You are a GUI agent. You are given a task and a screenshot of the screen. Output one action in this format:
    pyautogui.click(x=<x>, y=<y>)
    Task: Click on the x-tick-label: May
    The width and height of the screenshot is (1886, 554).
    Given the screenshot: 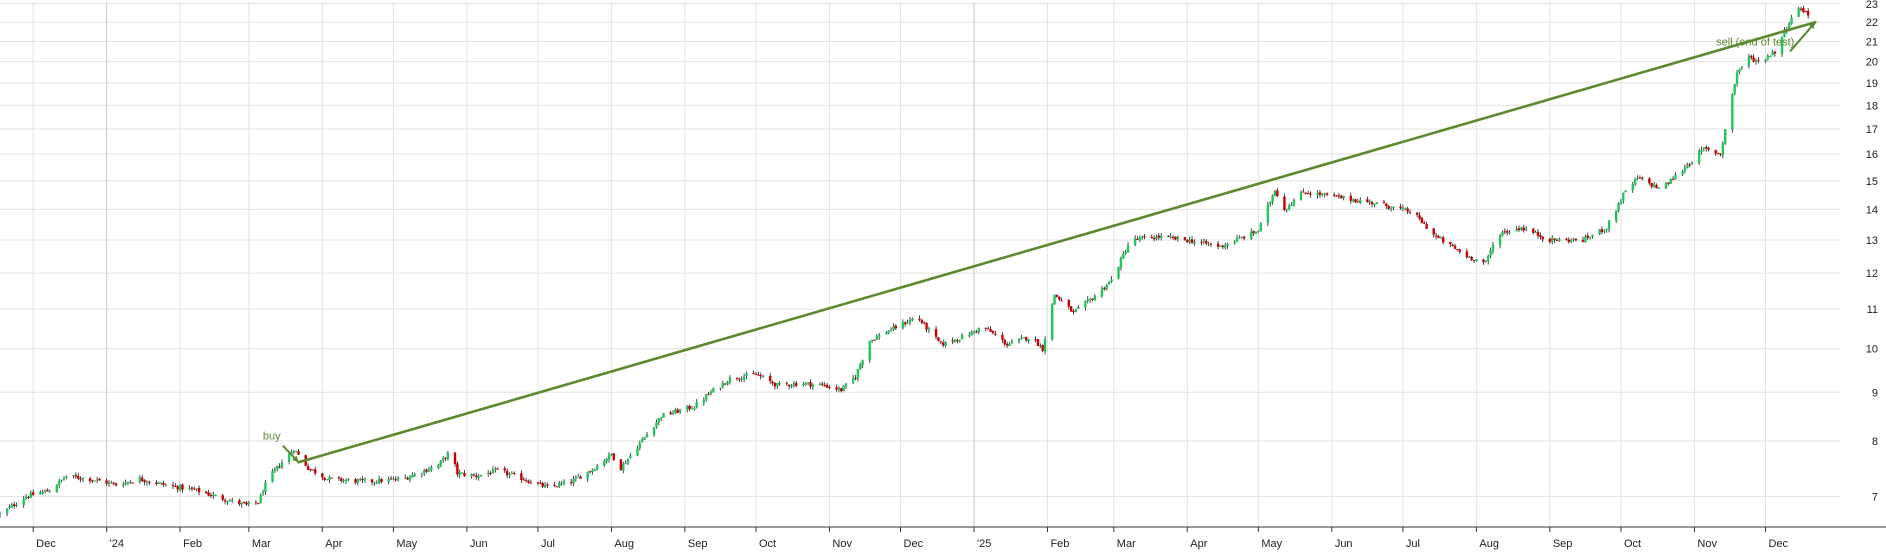 What is the action you would take?
    pyautogui.click(x=1271, y=544)
    